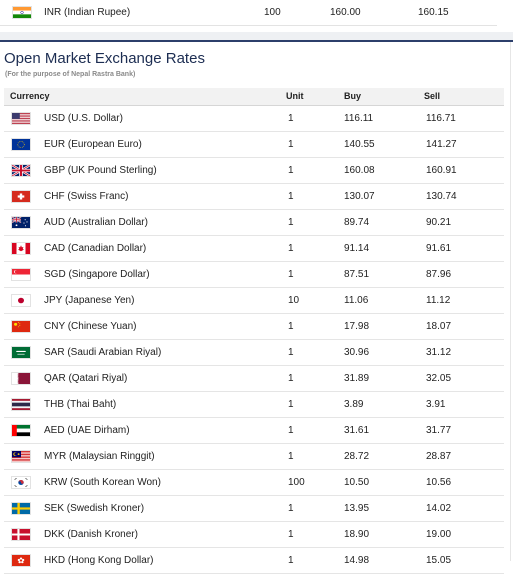  I want to click on buy-value: 10.50, so click(357, 482).